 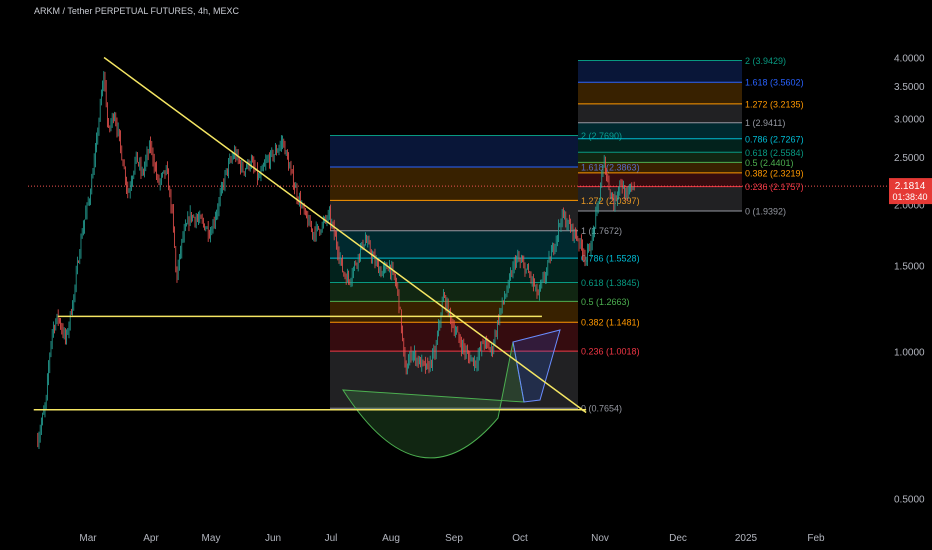 I want to click on fib-price: 2.3219, so click(x=787, y=173).